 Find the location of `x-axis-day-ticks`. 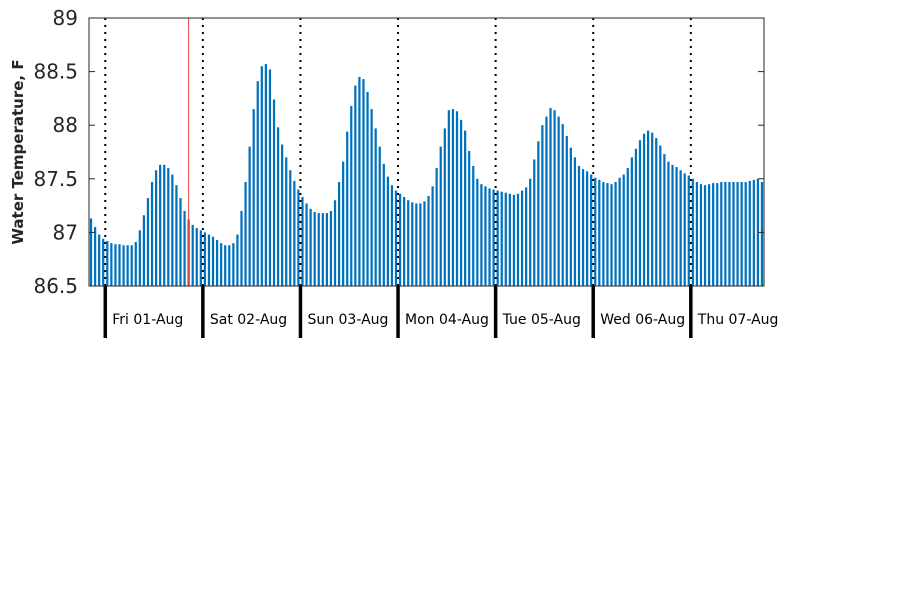

x-axis-day-ticks is located at coordinates (398, 312).